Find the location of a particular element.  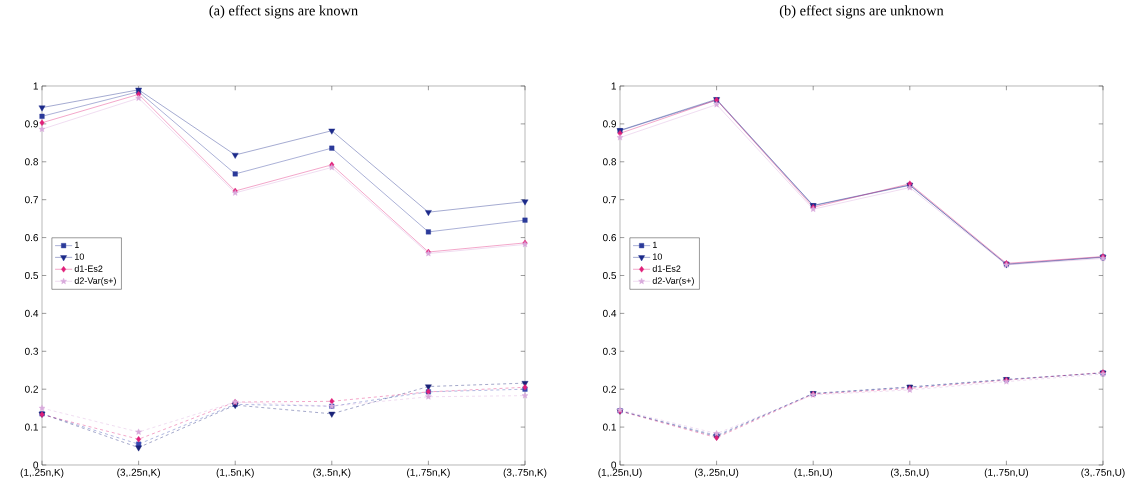

x-tick-label: (3,.5n,K) is located at coordinates (332, 473).